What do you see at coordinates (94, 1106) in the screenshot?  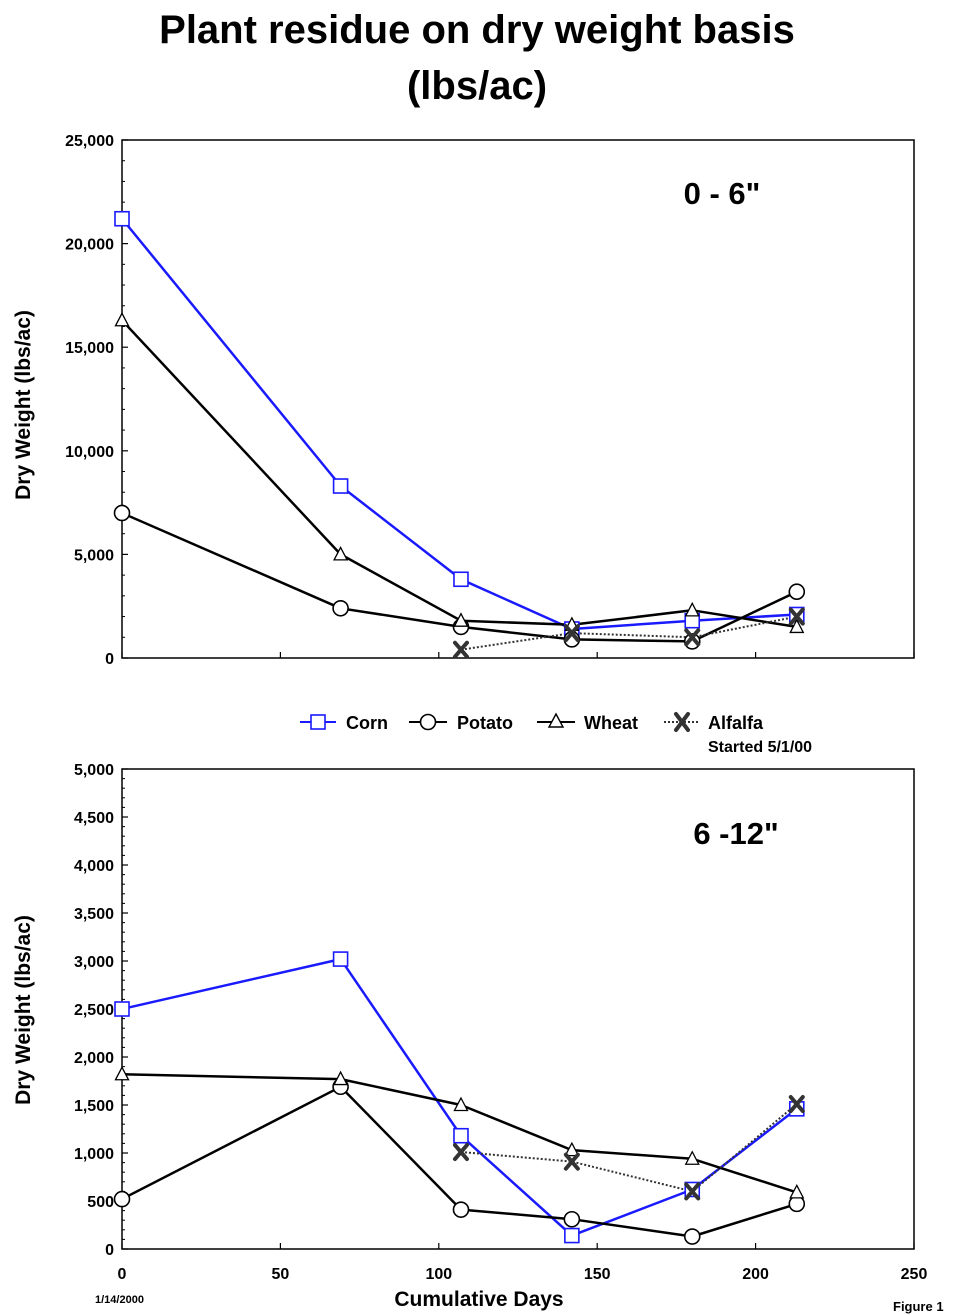 I see `y-tick-label-1-3: 1,500` at bounding box center [94, 1106].